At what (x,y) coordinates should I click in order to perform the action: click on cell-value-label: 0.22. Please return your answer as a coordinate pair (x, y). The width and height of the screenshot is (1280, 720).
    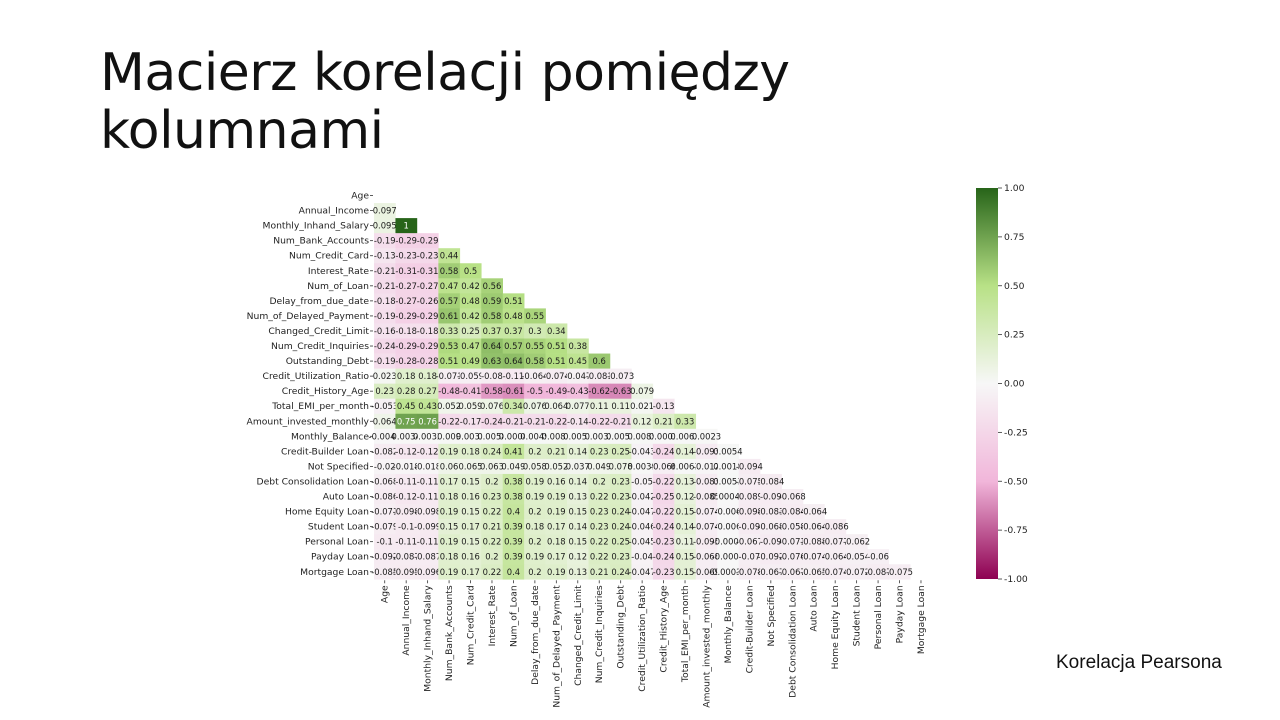
    Looking at the image, I should click on (599, 497).